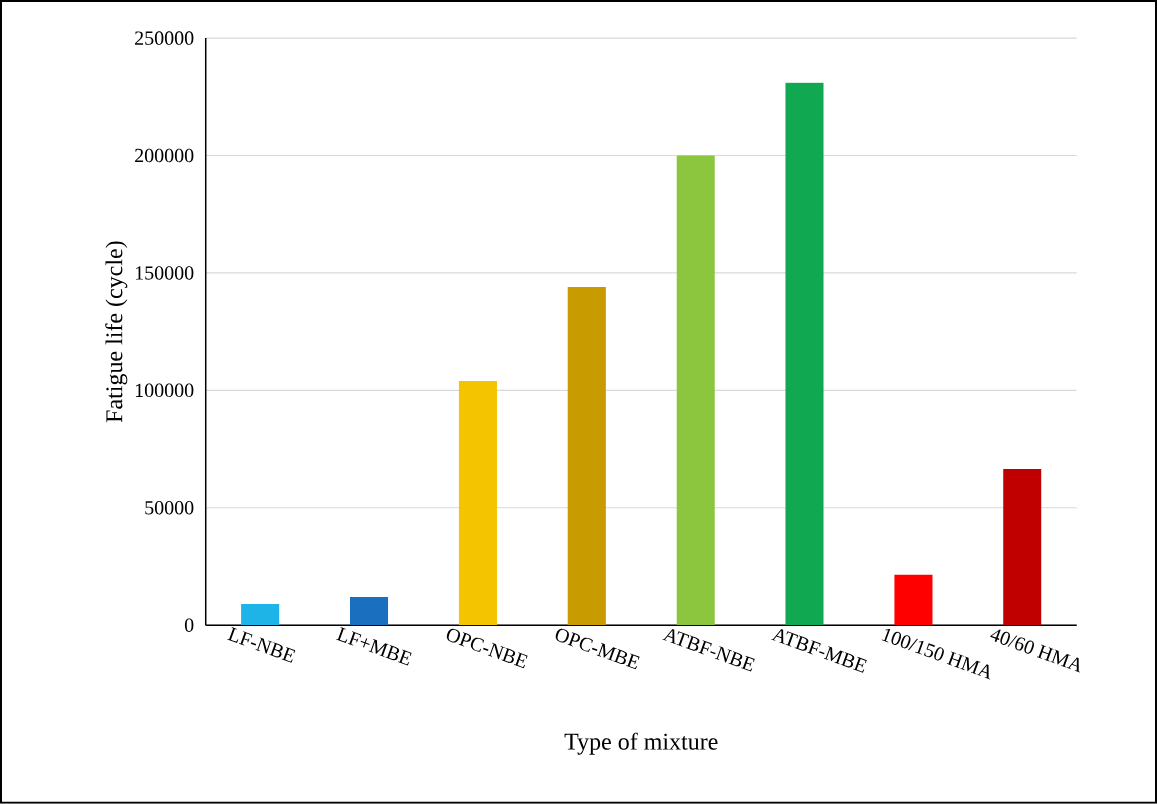 This screenshot has width=1157, height=804. I want to click on y-axis-title: Fatigue life (cycle), so click(116, 332).